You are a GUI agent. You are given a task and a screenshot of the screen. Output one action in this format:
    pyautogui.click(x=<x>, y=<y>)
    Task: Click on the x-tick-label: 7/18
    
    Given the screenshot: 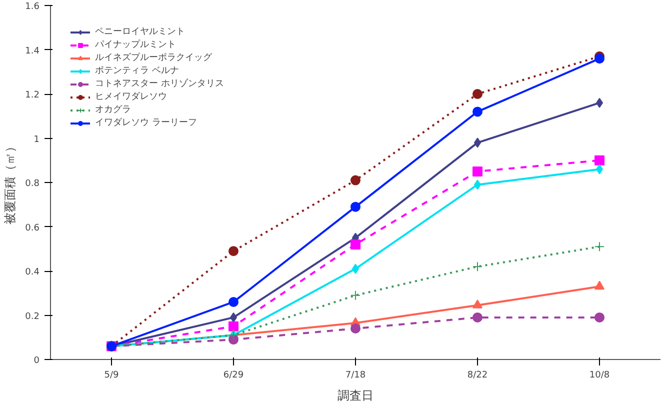 What is the action you would take?
    pyautogui.click(x=355, y=375)
    